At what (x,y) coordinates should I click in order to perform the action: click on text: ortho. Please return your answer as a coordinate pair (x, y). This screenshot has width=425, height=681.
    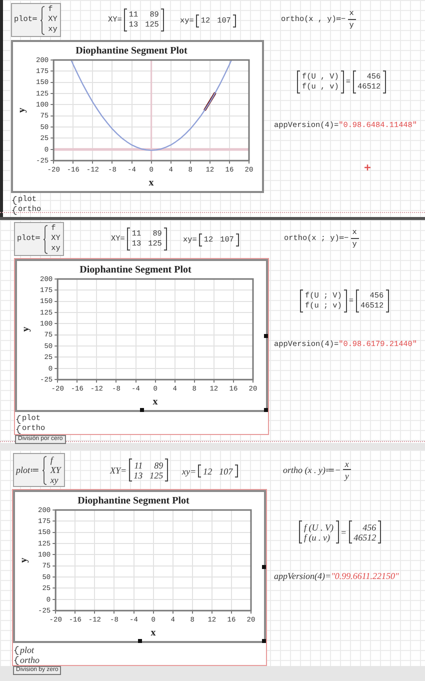
    Looking at the image, I should click on (30, 660).